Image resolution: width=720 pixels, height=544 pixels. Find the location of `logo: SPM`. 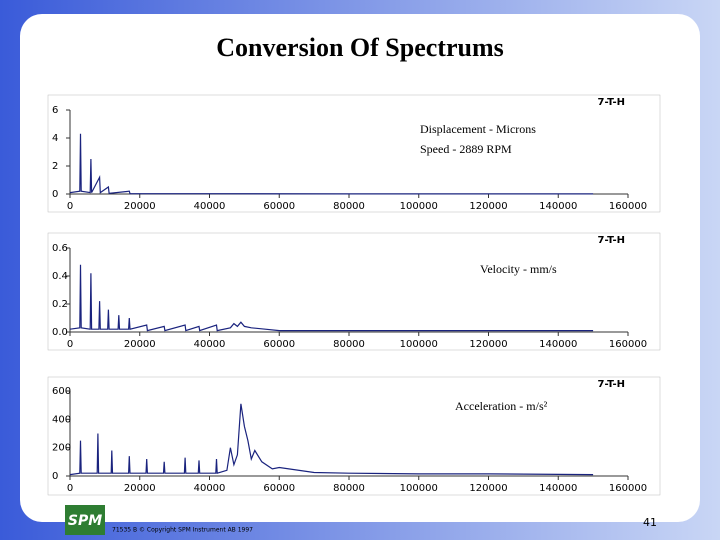

logo: SPM is located at coordinates (85, 521).